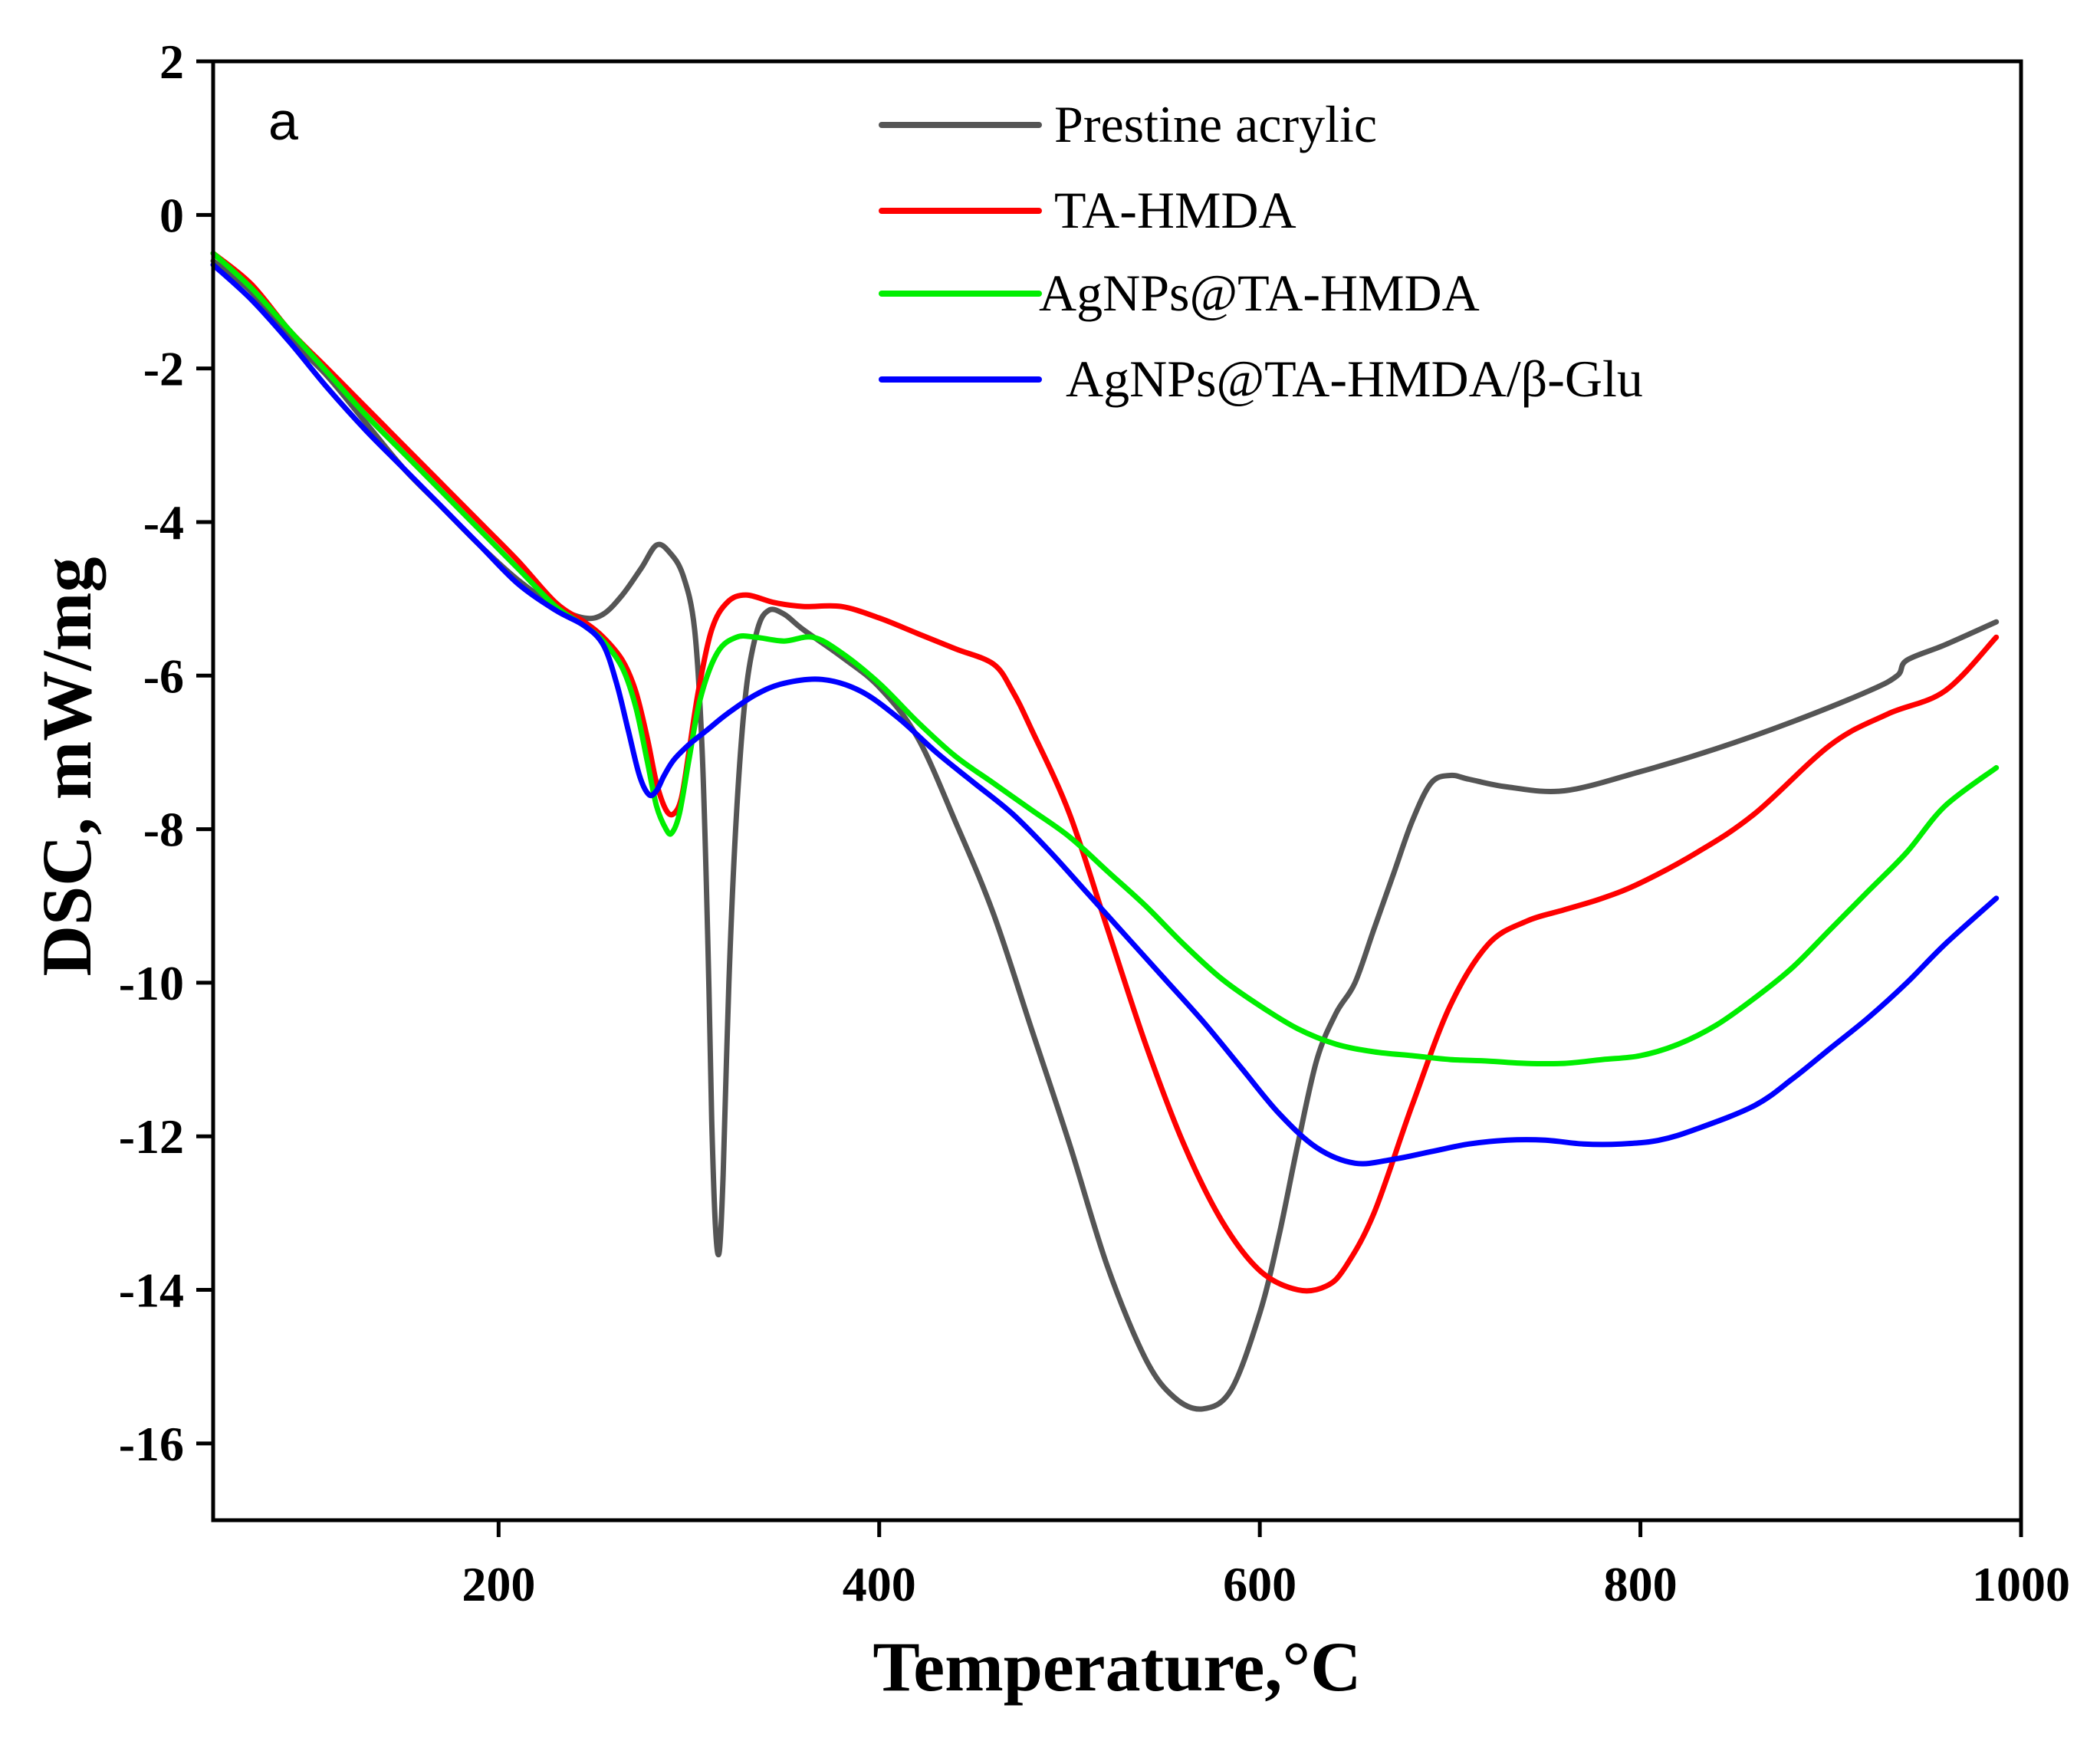 This screenshot has width=2100, height=1741. Describe the element at coordinates (151, 1290) in the screenshot. I see `y-tick-label: -14` at that location.